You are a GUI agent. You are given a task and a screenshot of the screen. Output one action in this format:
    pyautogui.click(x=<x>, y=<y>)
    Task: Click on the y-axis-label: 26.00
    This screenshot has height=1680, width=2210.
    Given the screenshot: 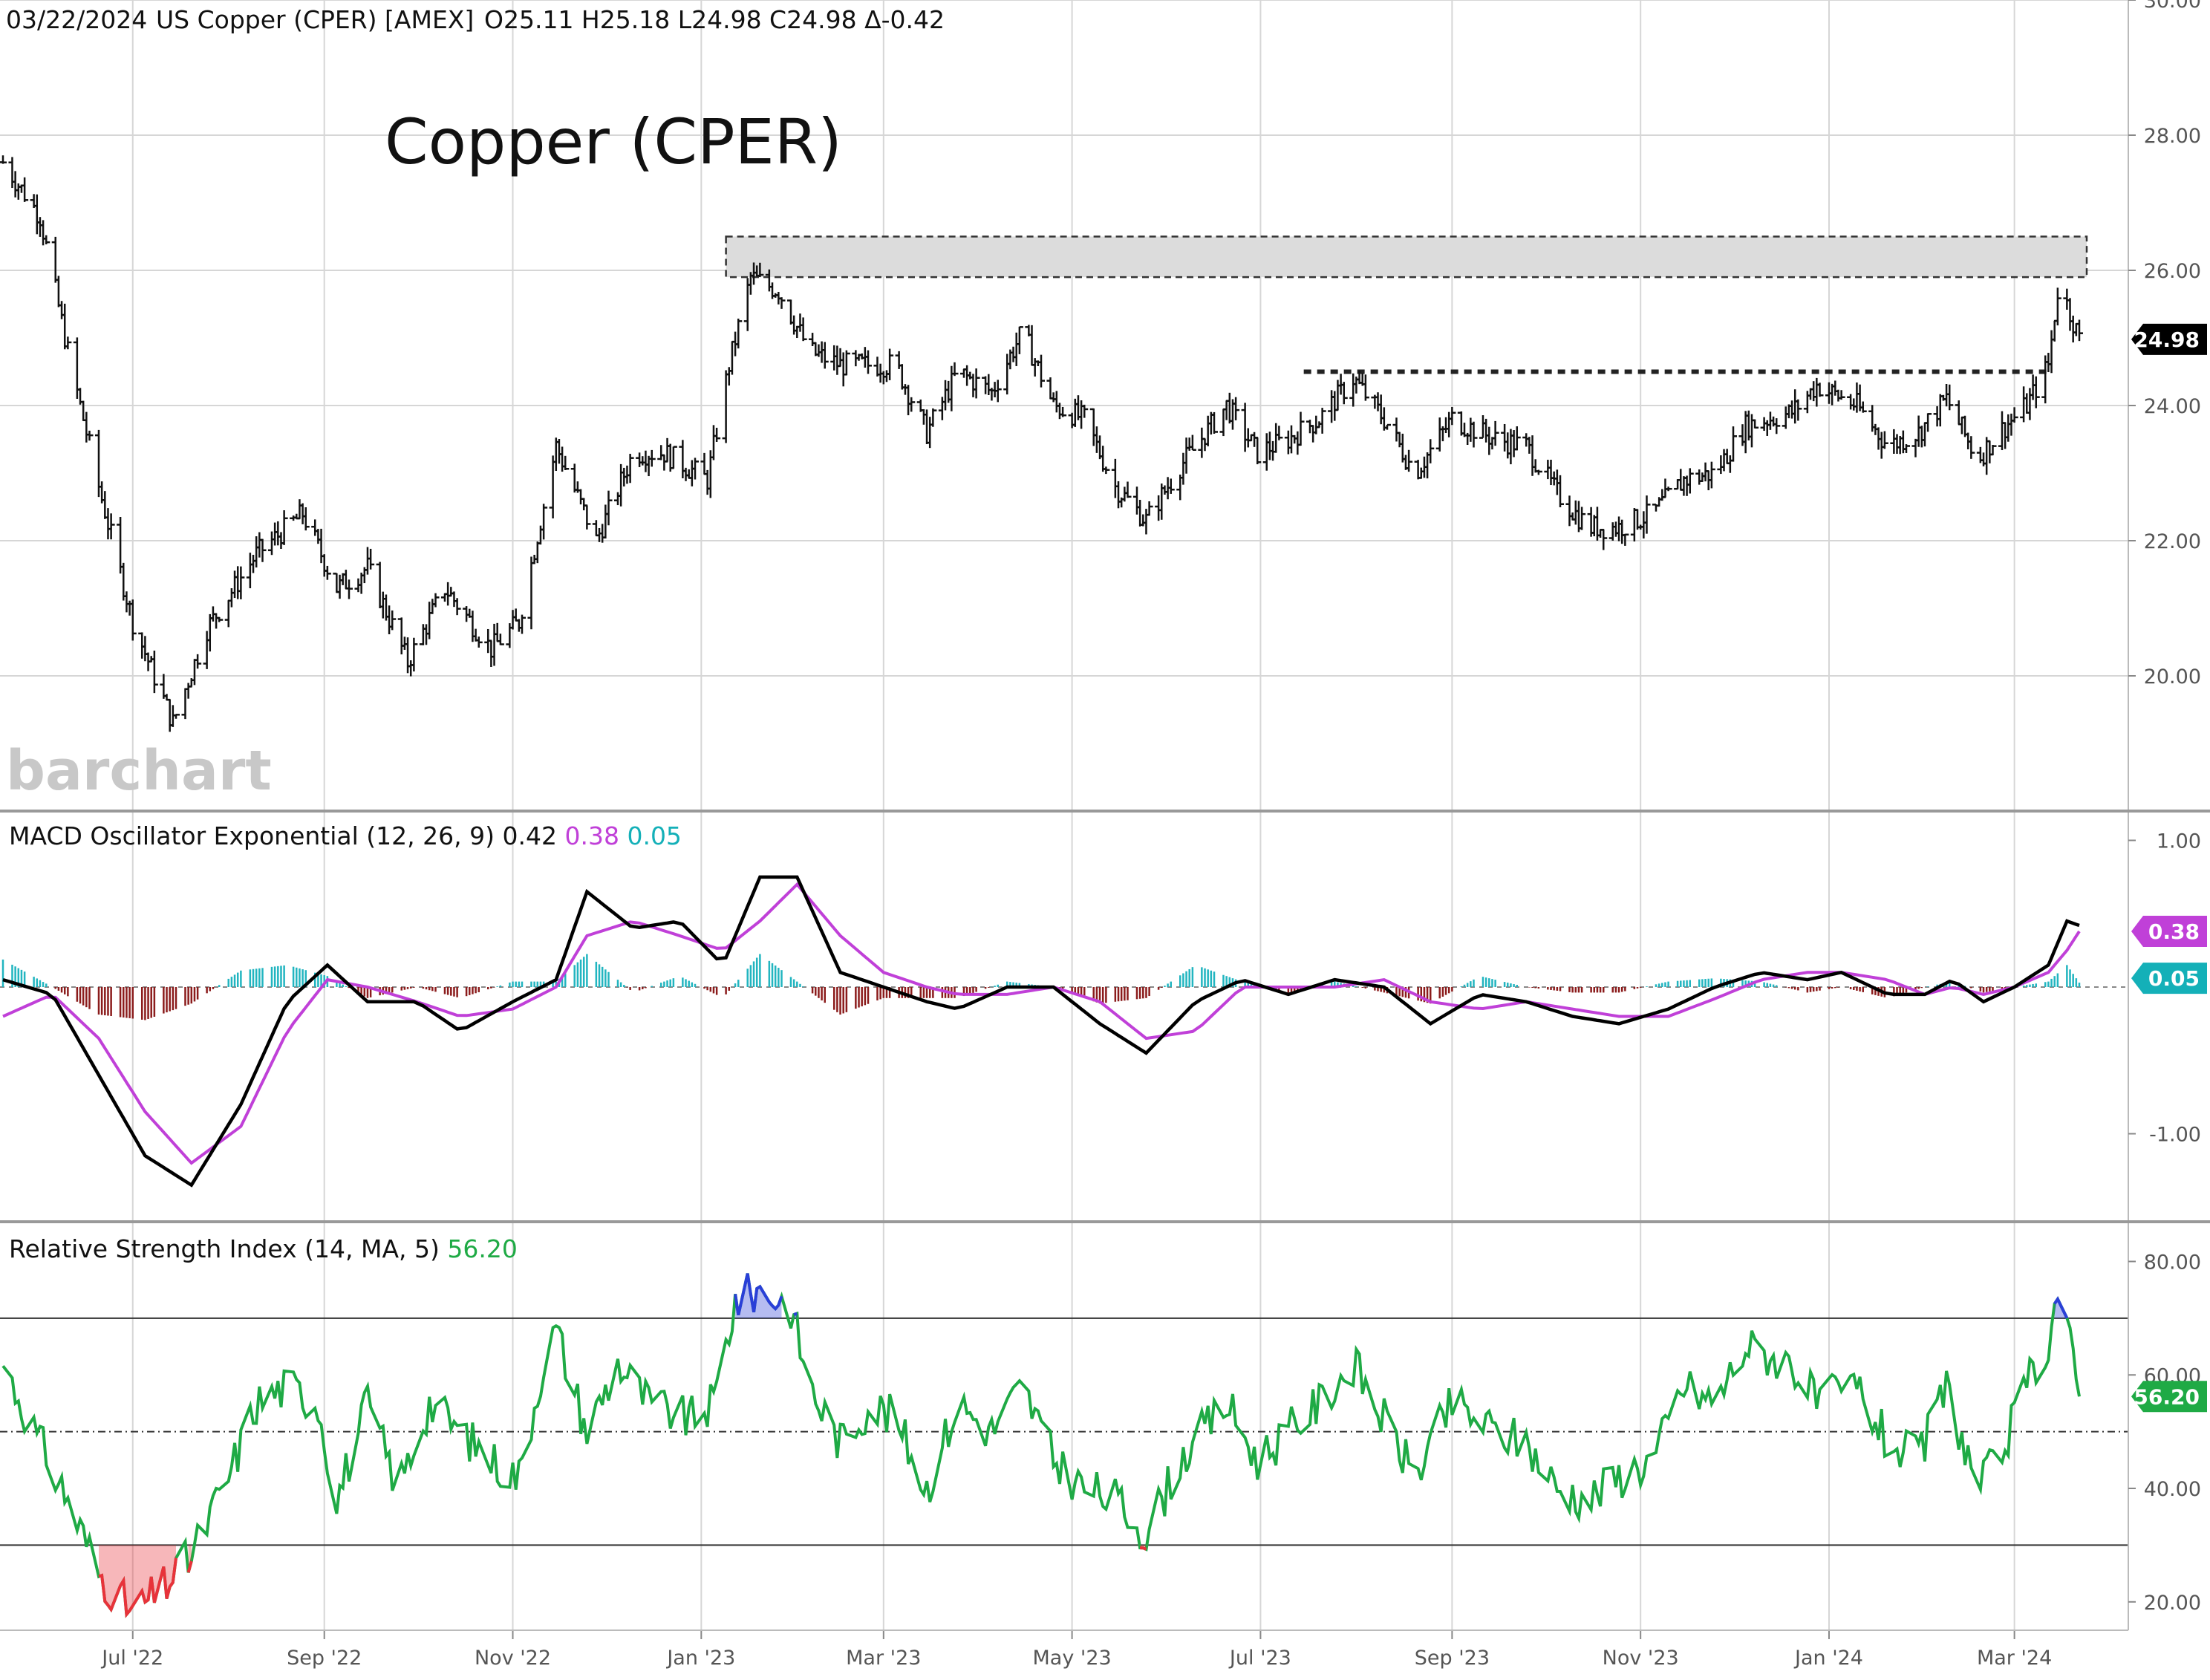 What is the action you would take?
    pyautogui.click(x=2172, y=272)
    